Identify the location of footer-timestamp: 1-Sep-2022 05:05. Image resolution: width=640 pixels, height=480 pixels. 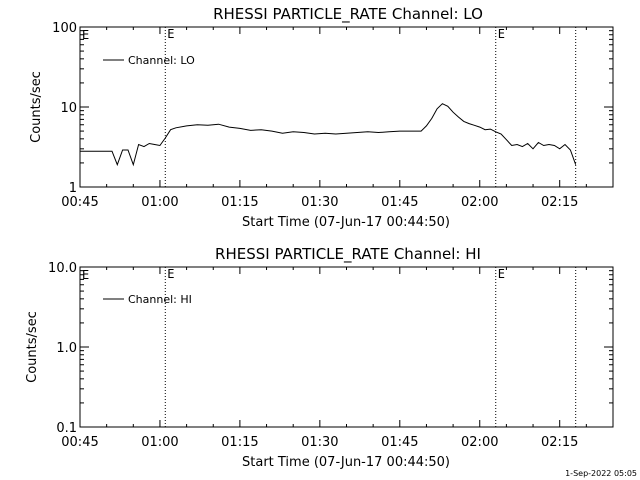
(601, 473).